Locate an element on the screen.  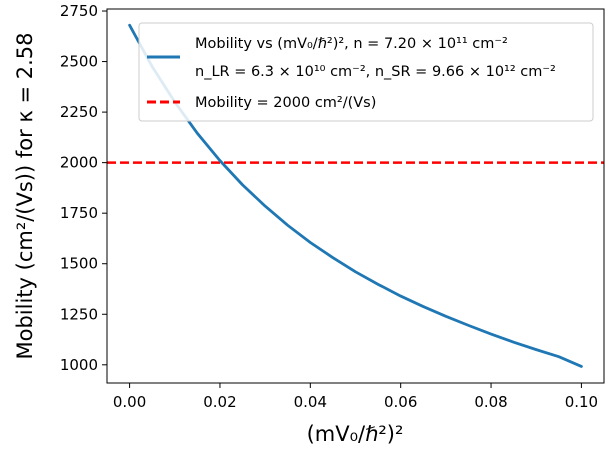
y-tick-label: 1750 is located at coordinates (79, 213).